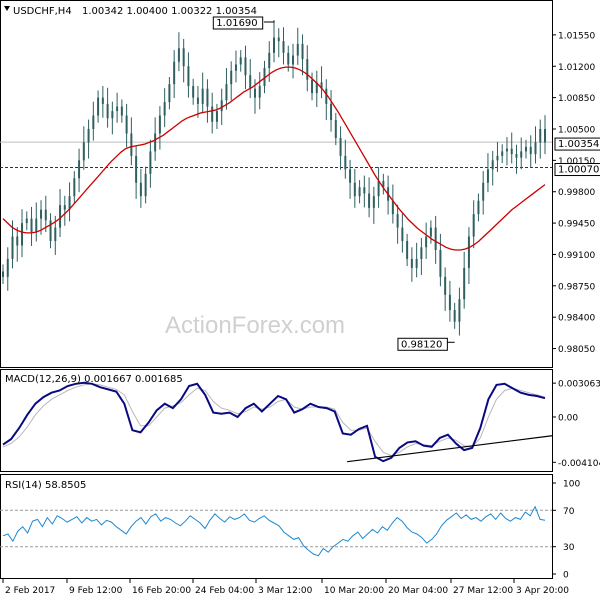 This screenshot has width=600, height=600. I want to click on price-tick-label: 0.98050, so click(576, 350).